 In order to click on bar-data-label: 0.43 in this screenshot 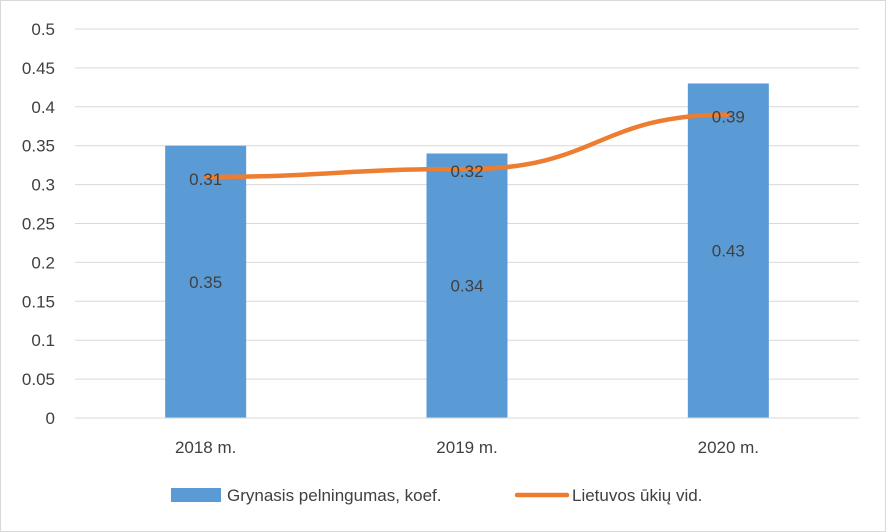, I will do `click(728, 251)`.